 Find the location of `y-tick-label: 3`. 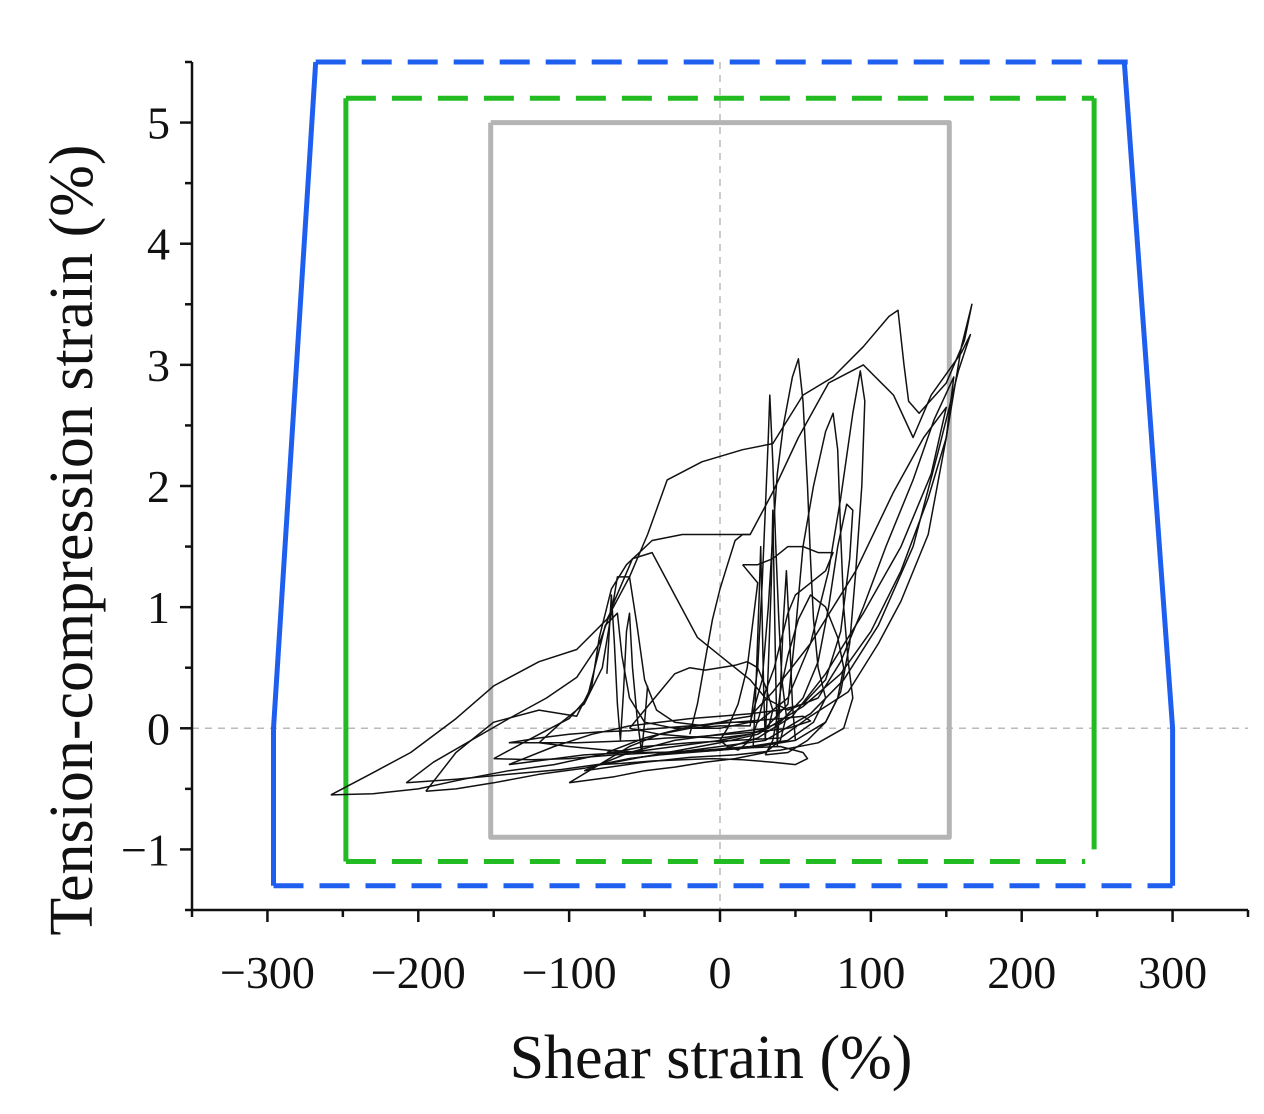

y-tick-label: 3 is located at coordinates (158, 365).